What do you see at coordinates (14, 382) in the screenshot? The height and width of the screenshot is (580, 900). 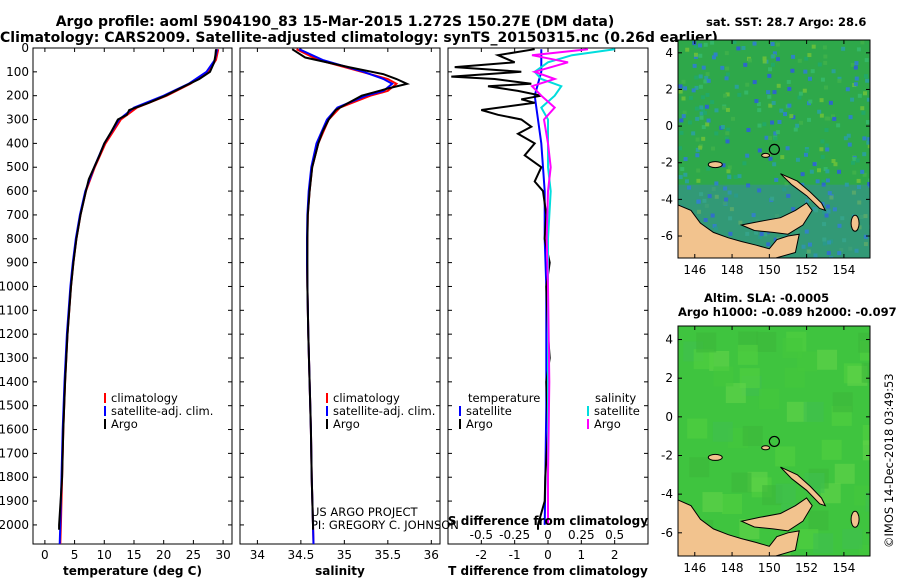 I see `depth-tick-label: 1400` at bounding box center [14, 382].